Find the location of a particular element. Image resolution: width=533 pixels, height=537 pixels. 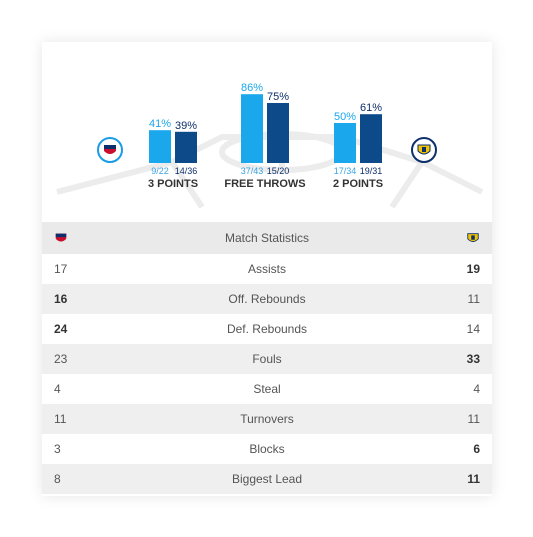

away-value: 19 is located at coordinates (473, 269).